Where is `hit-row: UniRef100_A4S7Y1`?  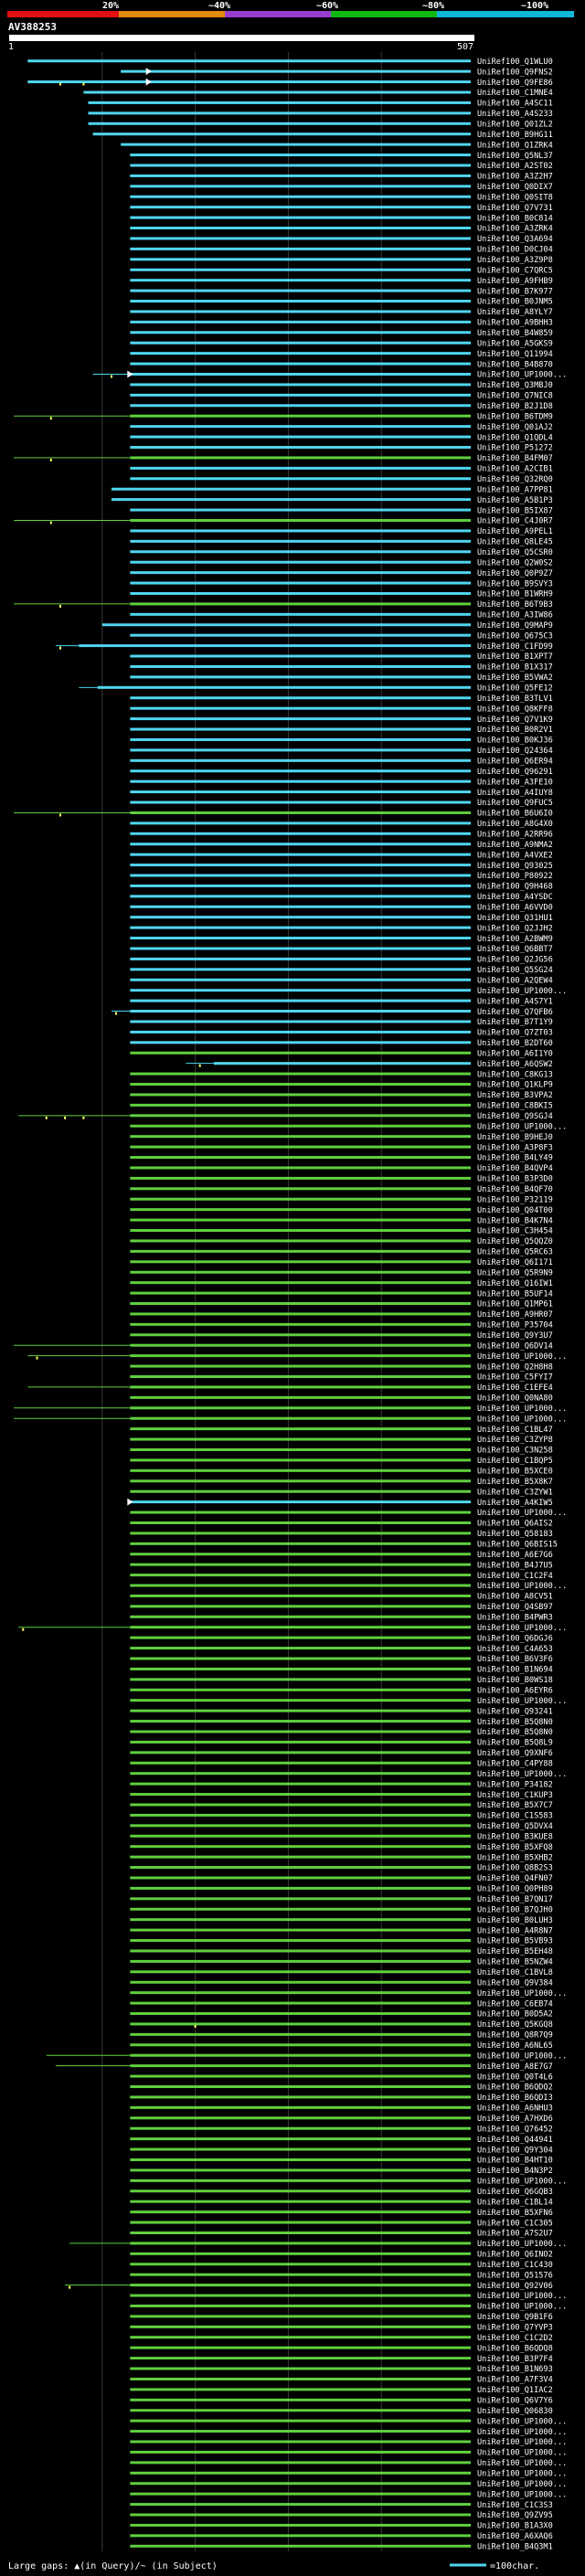 hit-row: UniRef100_A4S7Y1 is located at coordinates (342, 1001).